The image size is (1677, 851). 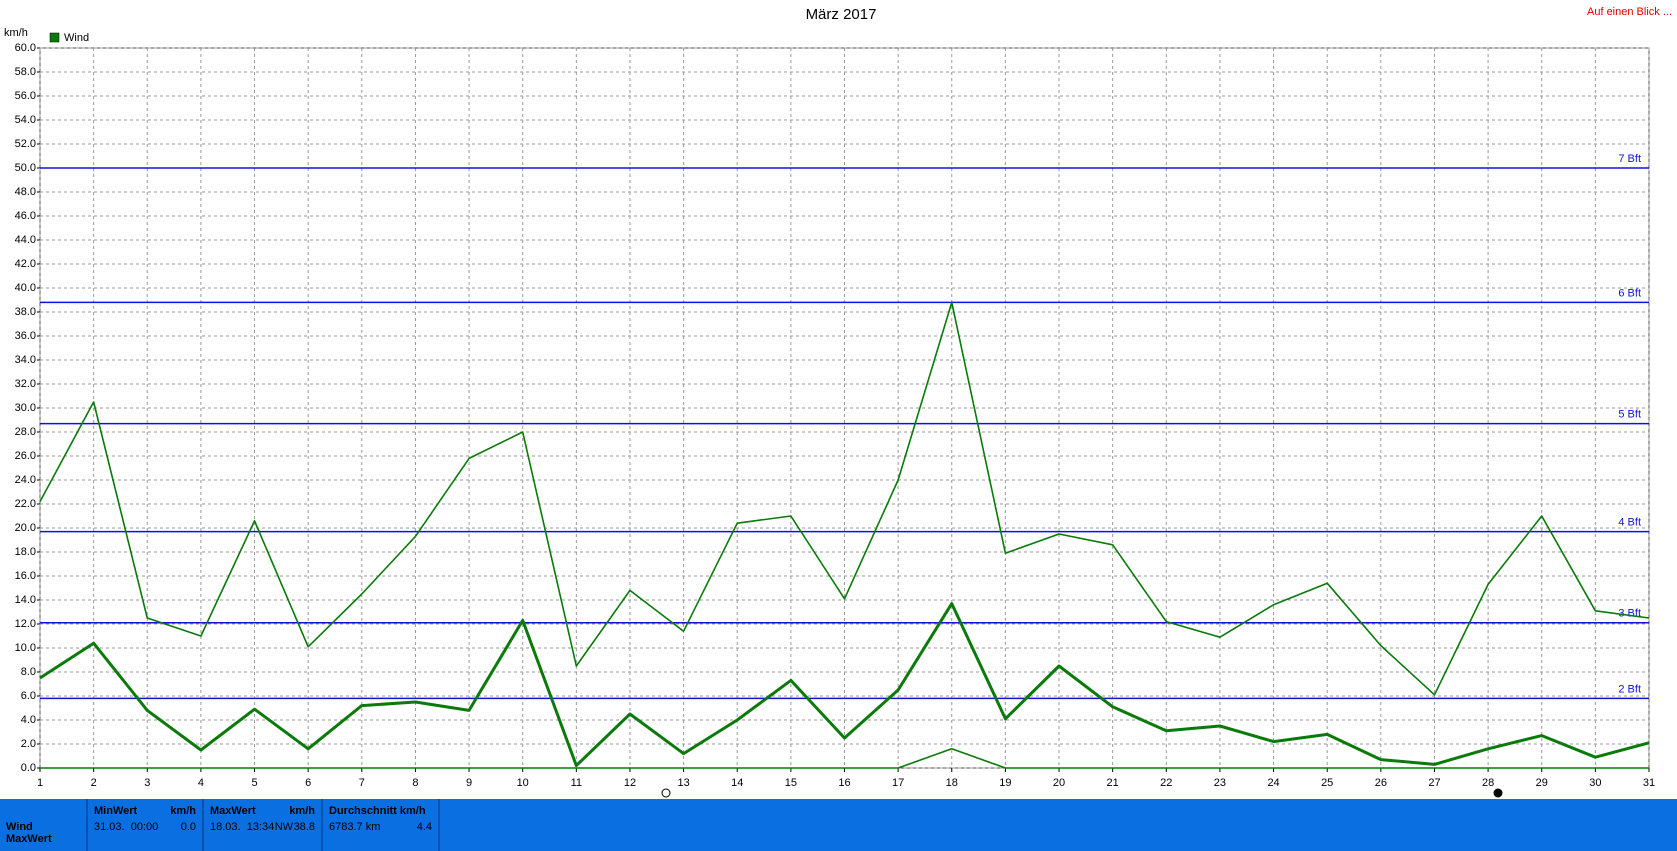 What do you see at coordinates (1629, 293) in the screenshot?
I see `reference-label: 6 Bft` at bounding box center [1629, 293].